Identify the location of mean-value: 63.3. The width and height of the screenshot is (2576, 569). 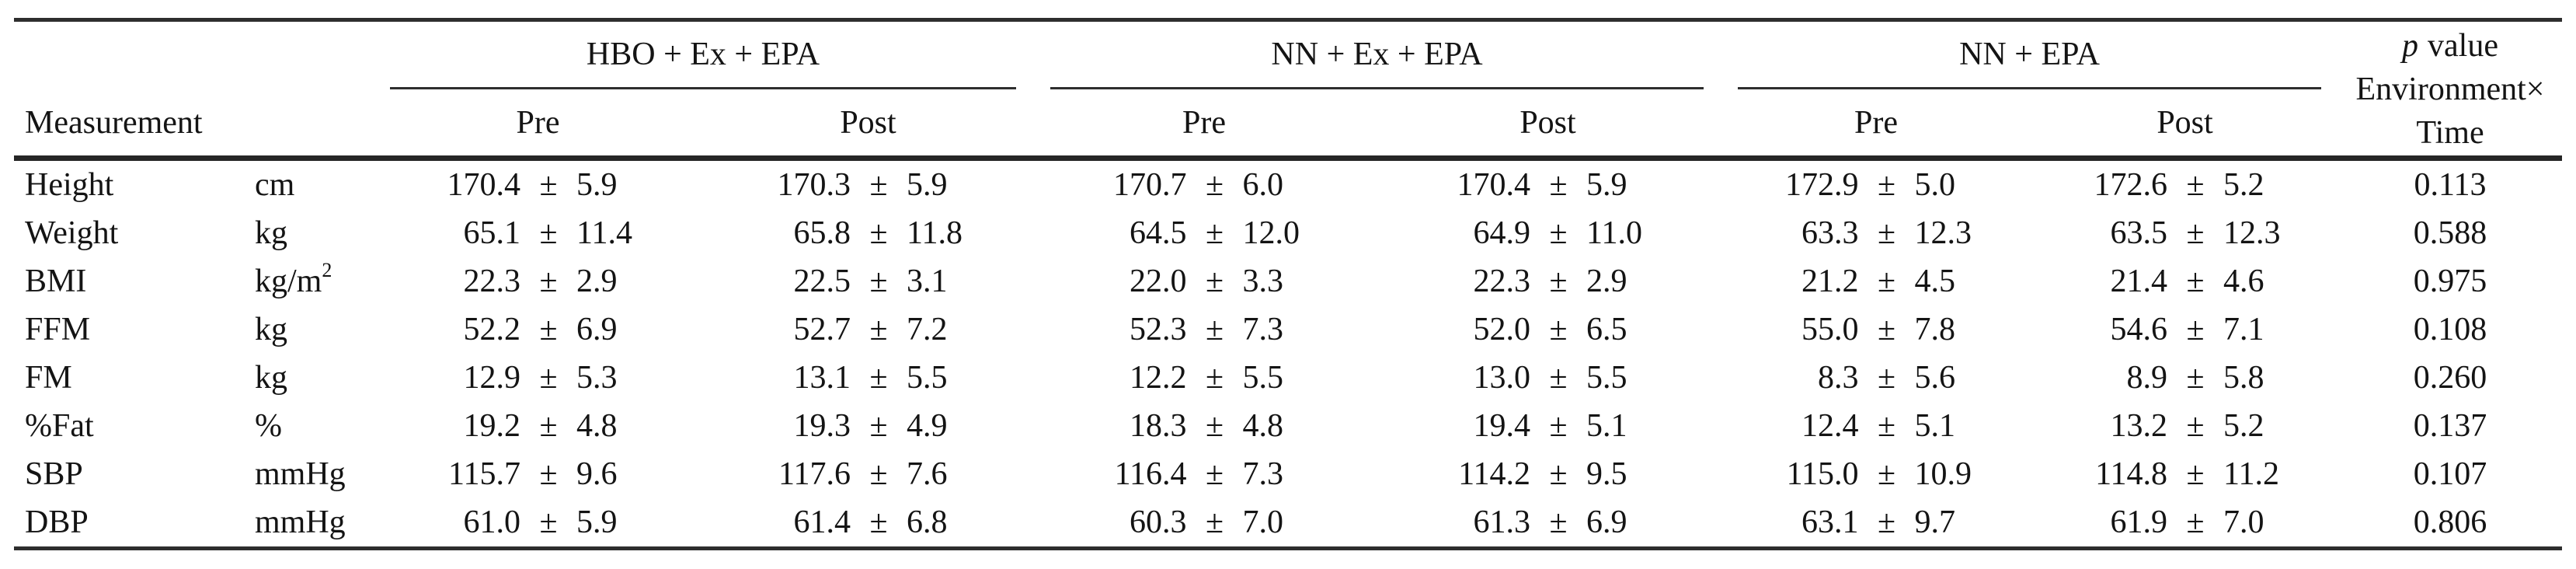
(1830, 233).